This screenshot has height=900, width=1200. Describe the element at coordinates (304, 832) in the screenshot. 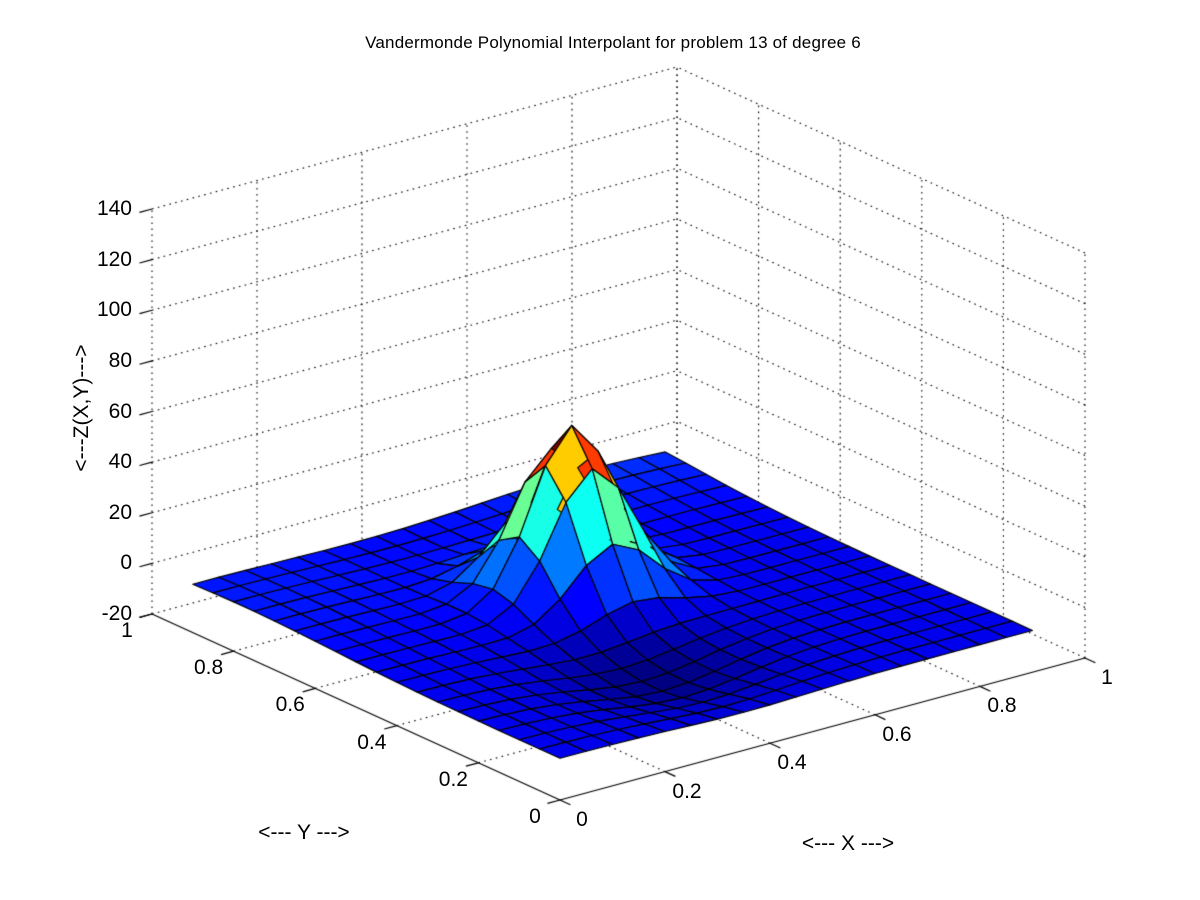

I see `y-axis-label: <--- Y --->` at that location.